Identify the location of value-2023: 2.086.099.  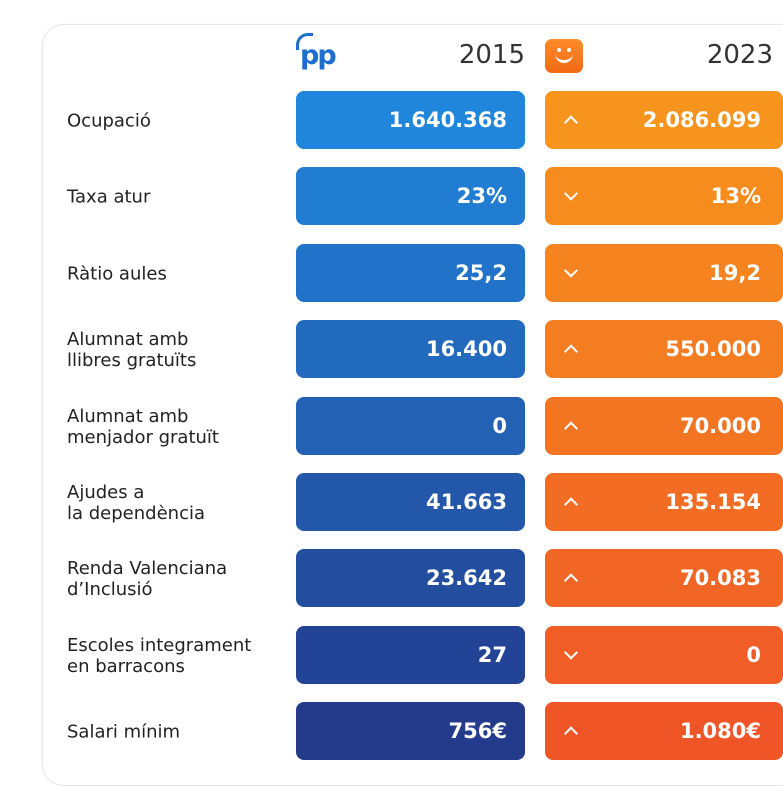
(701, 120).